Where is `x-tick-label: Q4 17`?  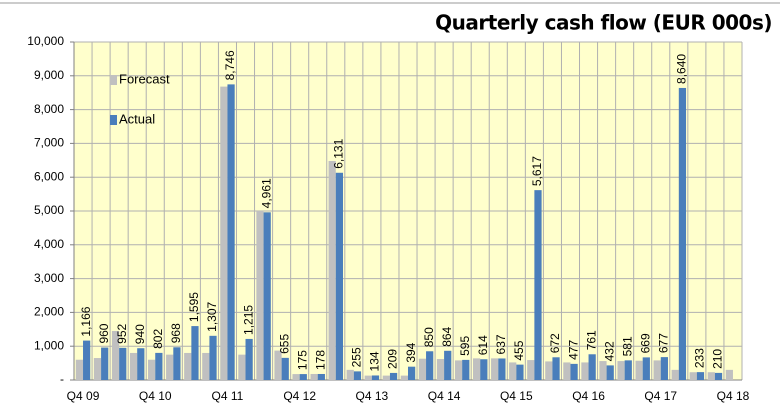
x-tick-label: Q4 17 is located at coordinates (660, 396).